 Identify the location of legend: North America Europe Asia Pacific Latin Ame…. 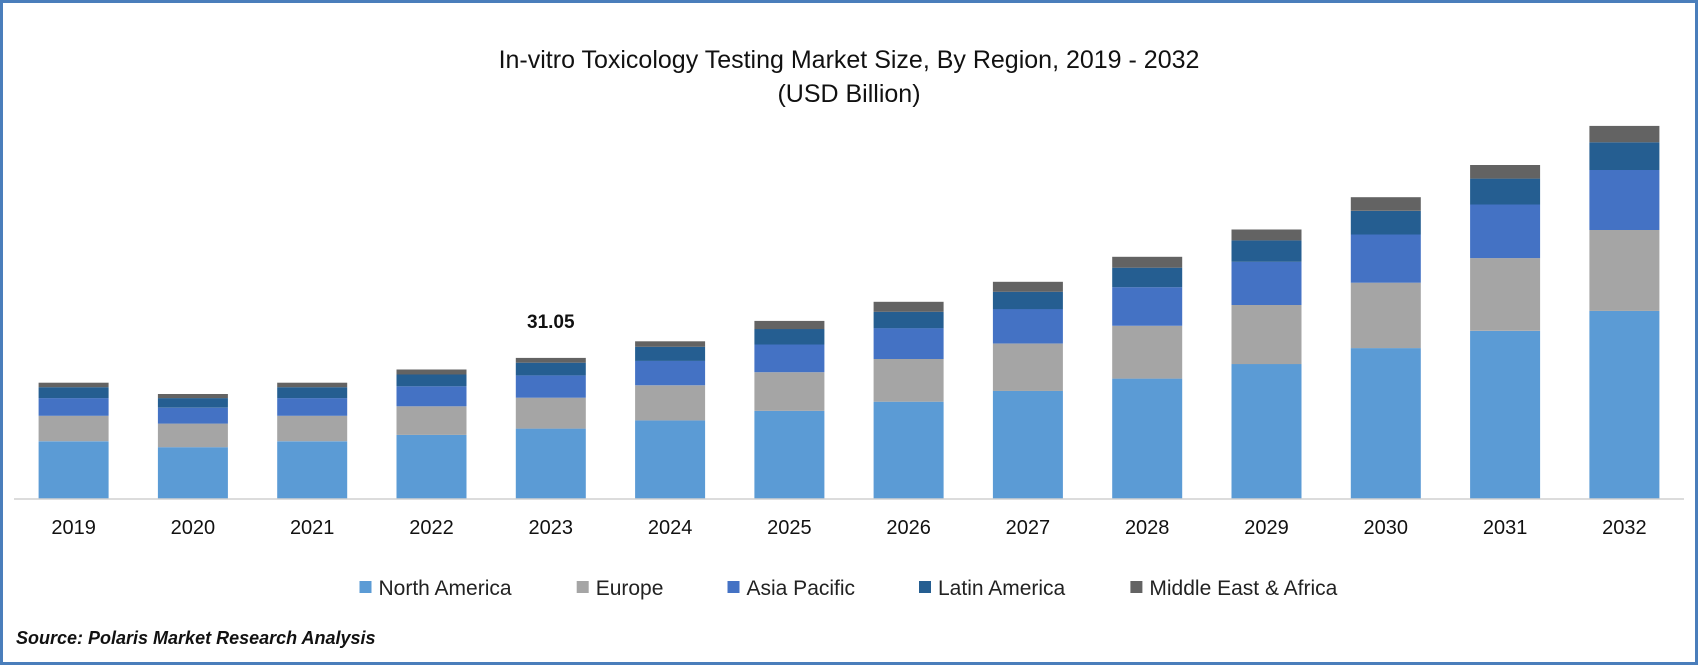
(848, 588).